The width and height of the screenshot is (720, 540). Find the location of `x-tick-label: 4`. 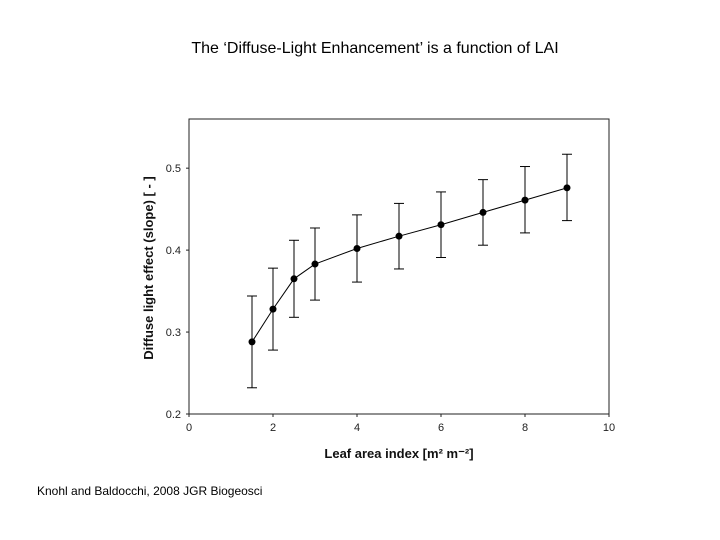

x-tick-label: 4 is located at coordinates (357, 428).